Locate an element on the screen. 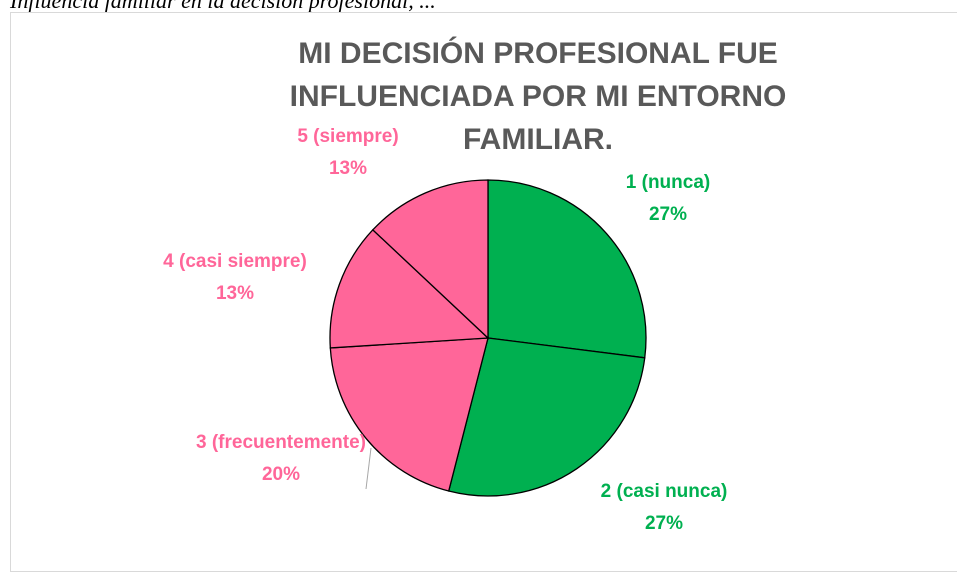  data-label: 3 (frecuentemente) 20% is located at coordinates (281, 459).